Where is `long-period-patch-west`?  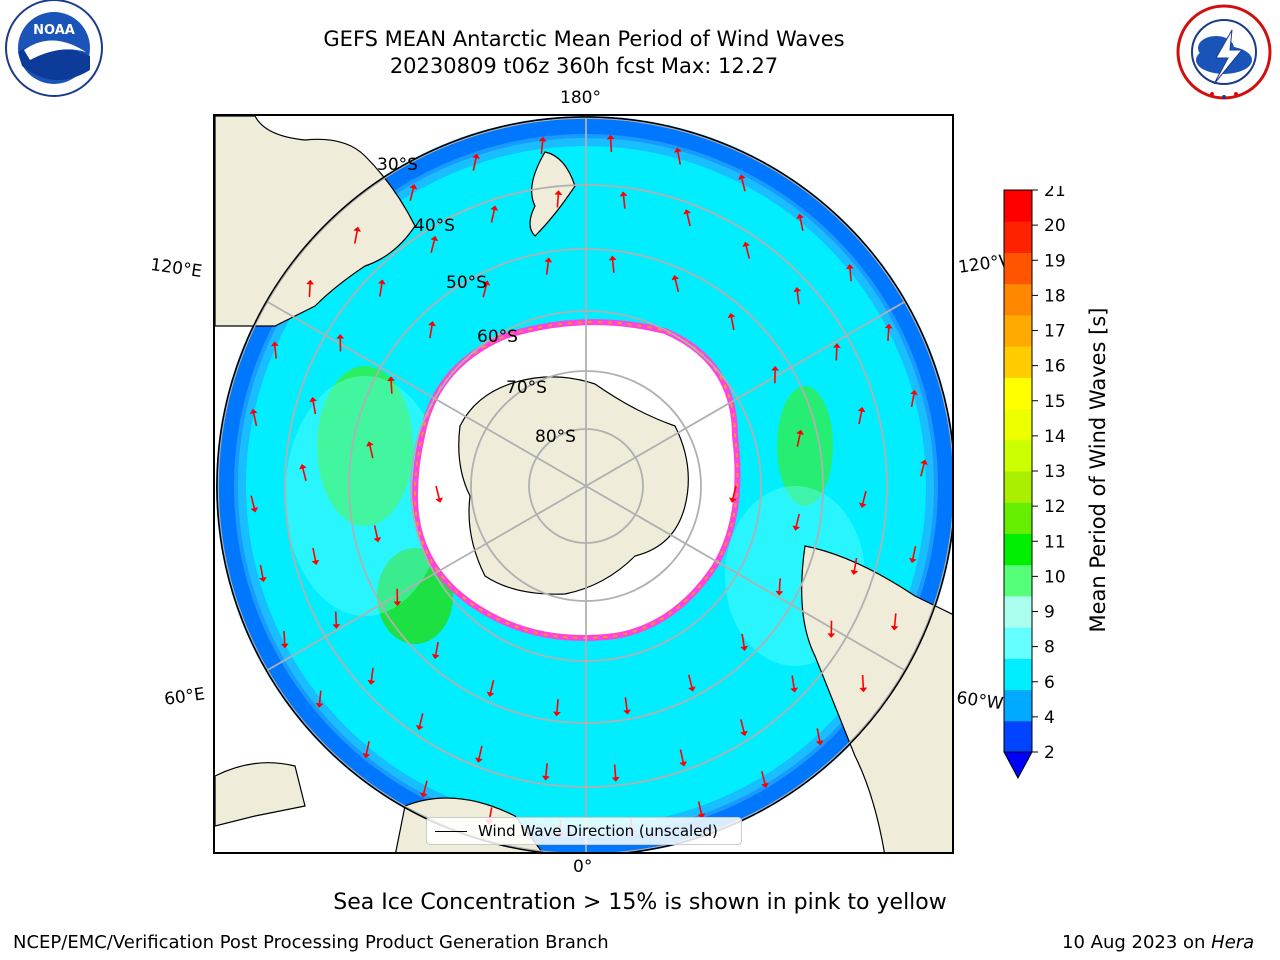
long-period-patch-west is located at coordinates (365, 446).